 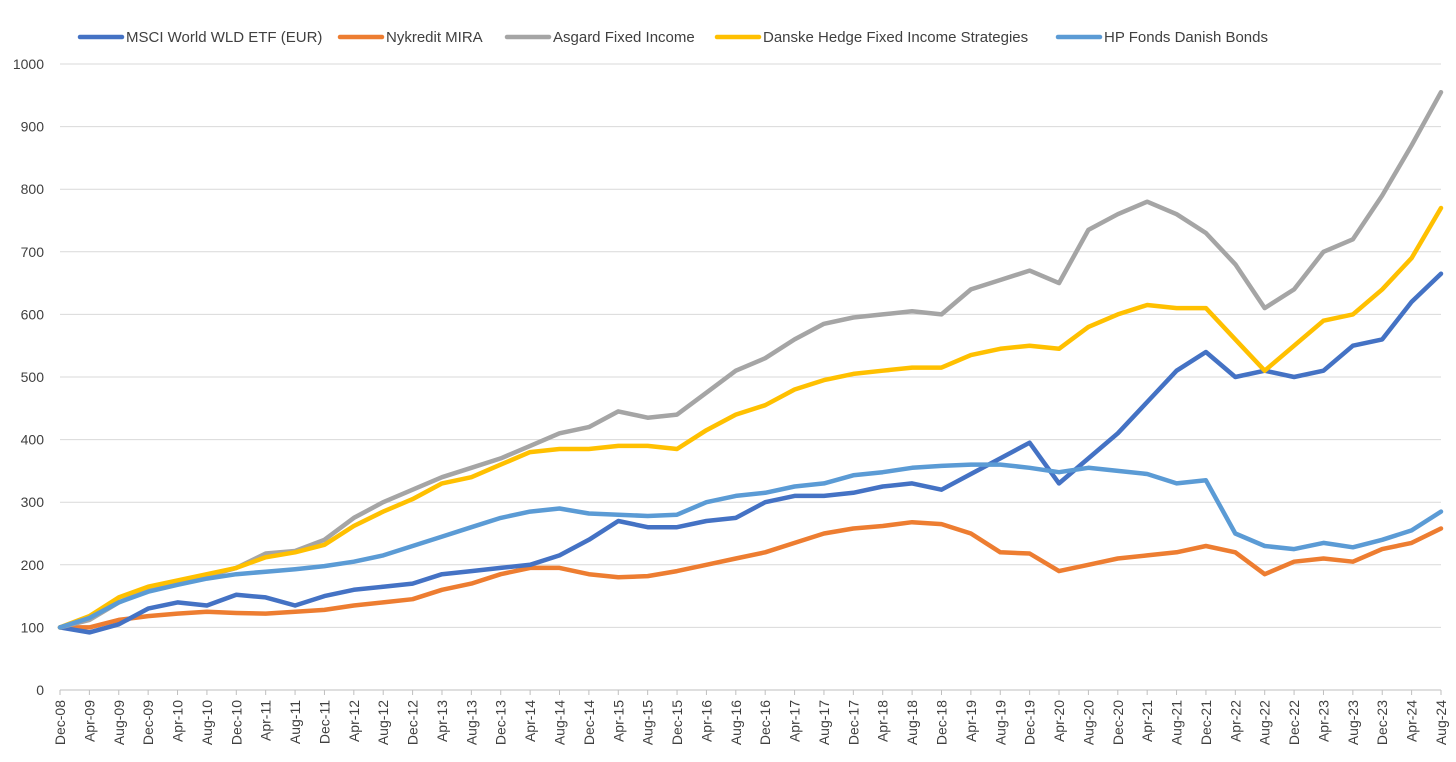 I want to click on x-tick-label: Apr-12, so click(x=354, y=721).